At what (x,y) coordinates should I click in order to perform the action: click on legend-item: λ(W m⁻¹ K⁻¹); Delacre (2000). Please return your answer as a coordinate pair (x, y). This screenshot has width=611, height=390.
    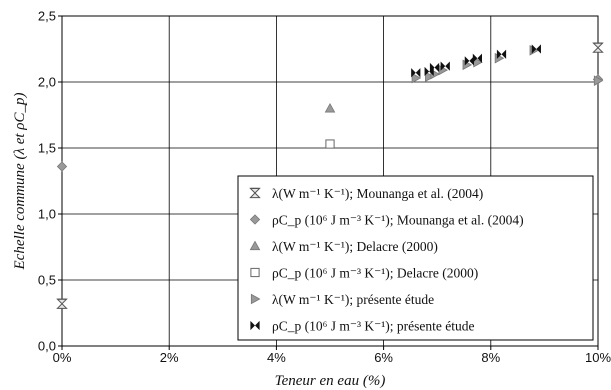
    Looking at the image, I should click on (343, 246).